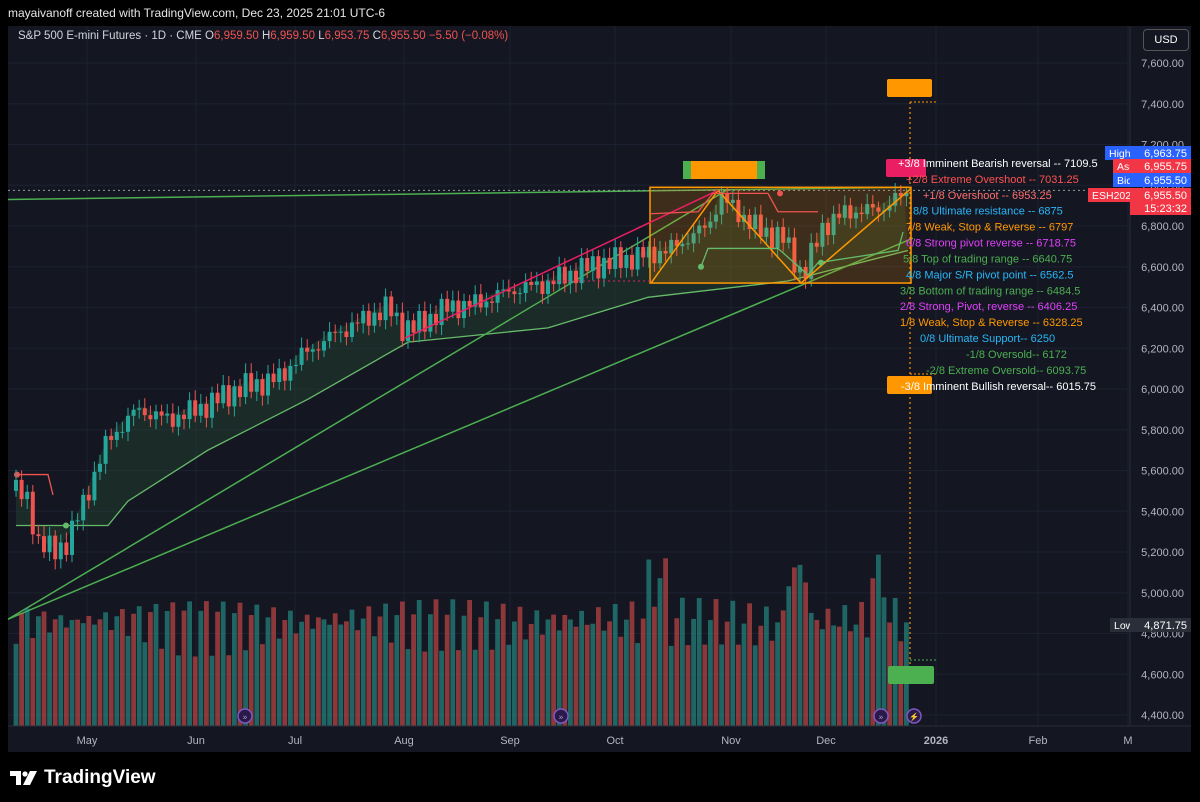 The height and width of the screenshot is (802, 1200). What do you see at coordinates (600, 777) in the screenshot?
I see `bottom-bar: TradingView` at bounding box center [600, 777].